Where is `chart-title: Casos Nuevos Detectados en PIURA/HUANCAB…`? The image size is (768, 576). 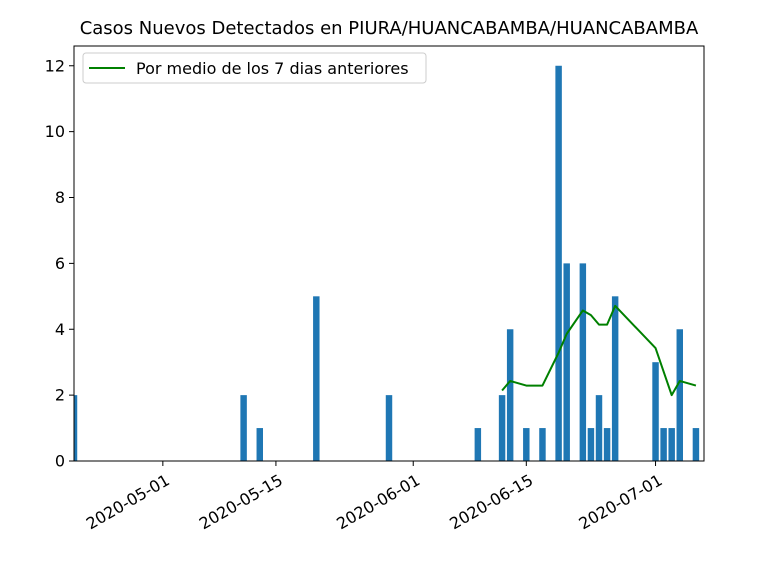
chart-title: Casos Nuevos Detectados en PIURA/HUANCAB… is located at coordinates (389, 28).